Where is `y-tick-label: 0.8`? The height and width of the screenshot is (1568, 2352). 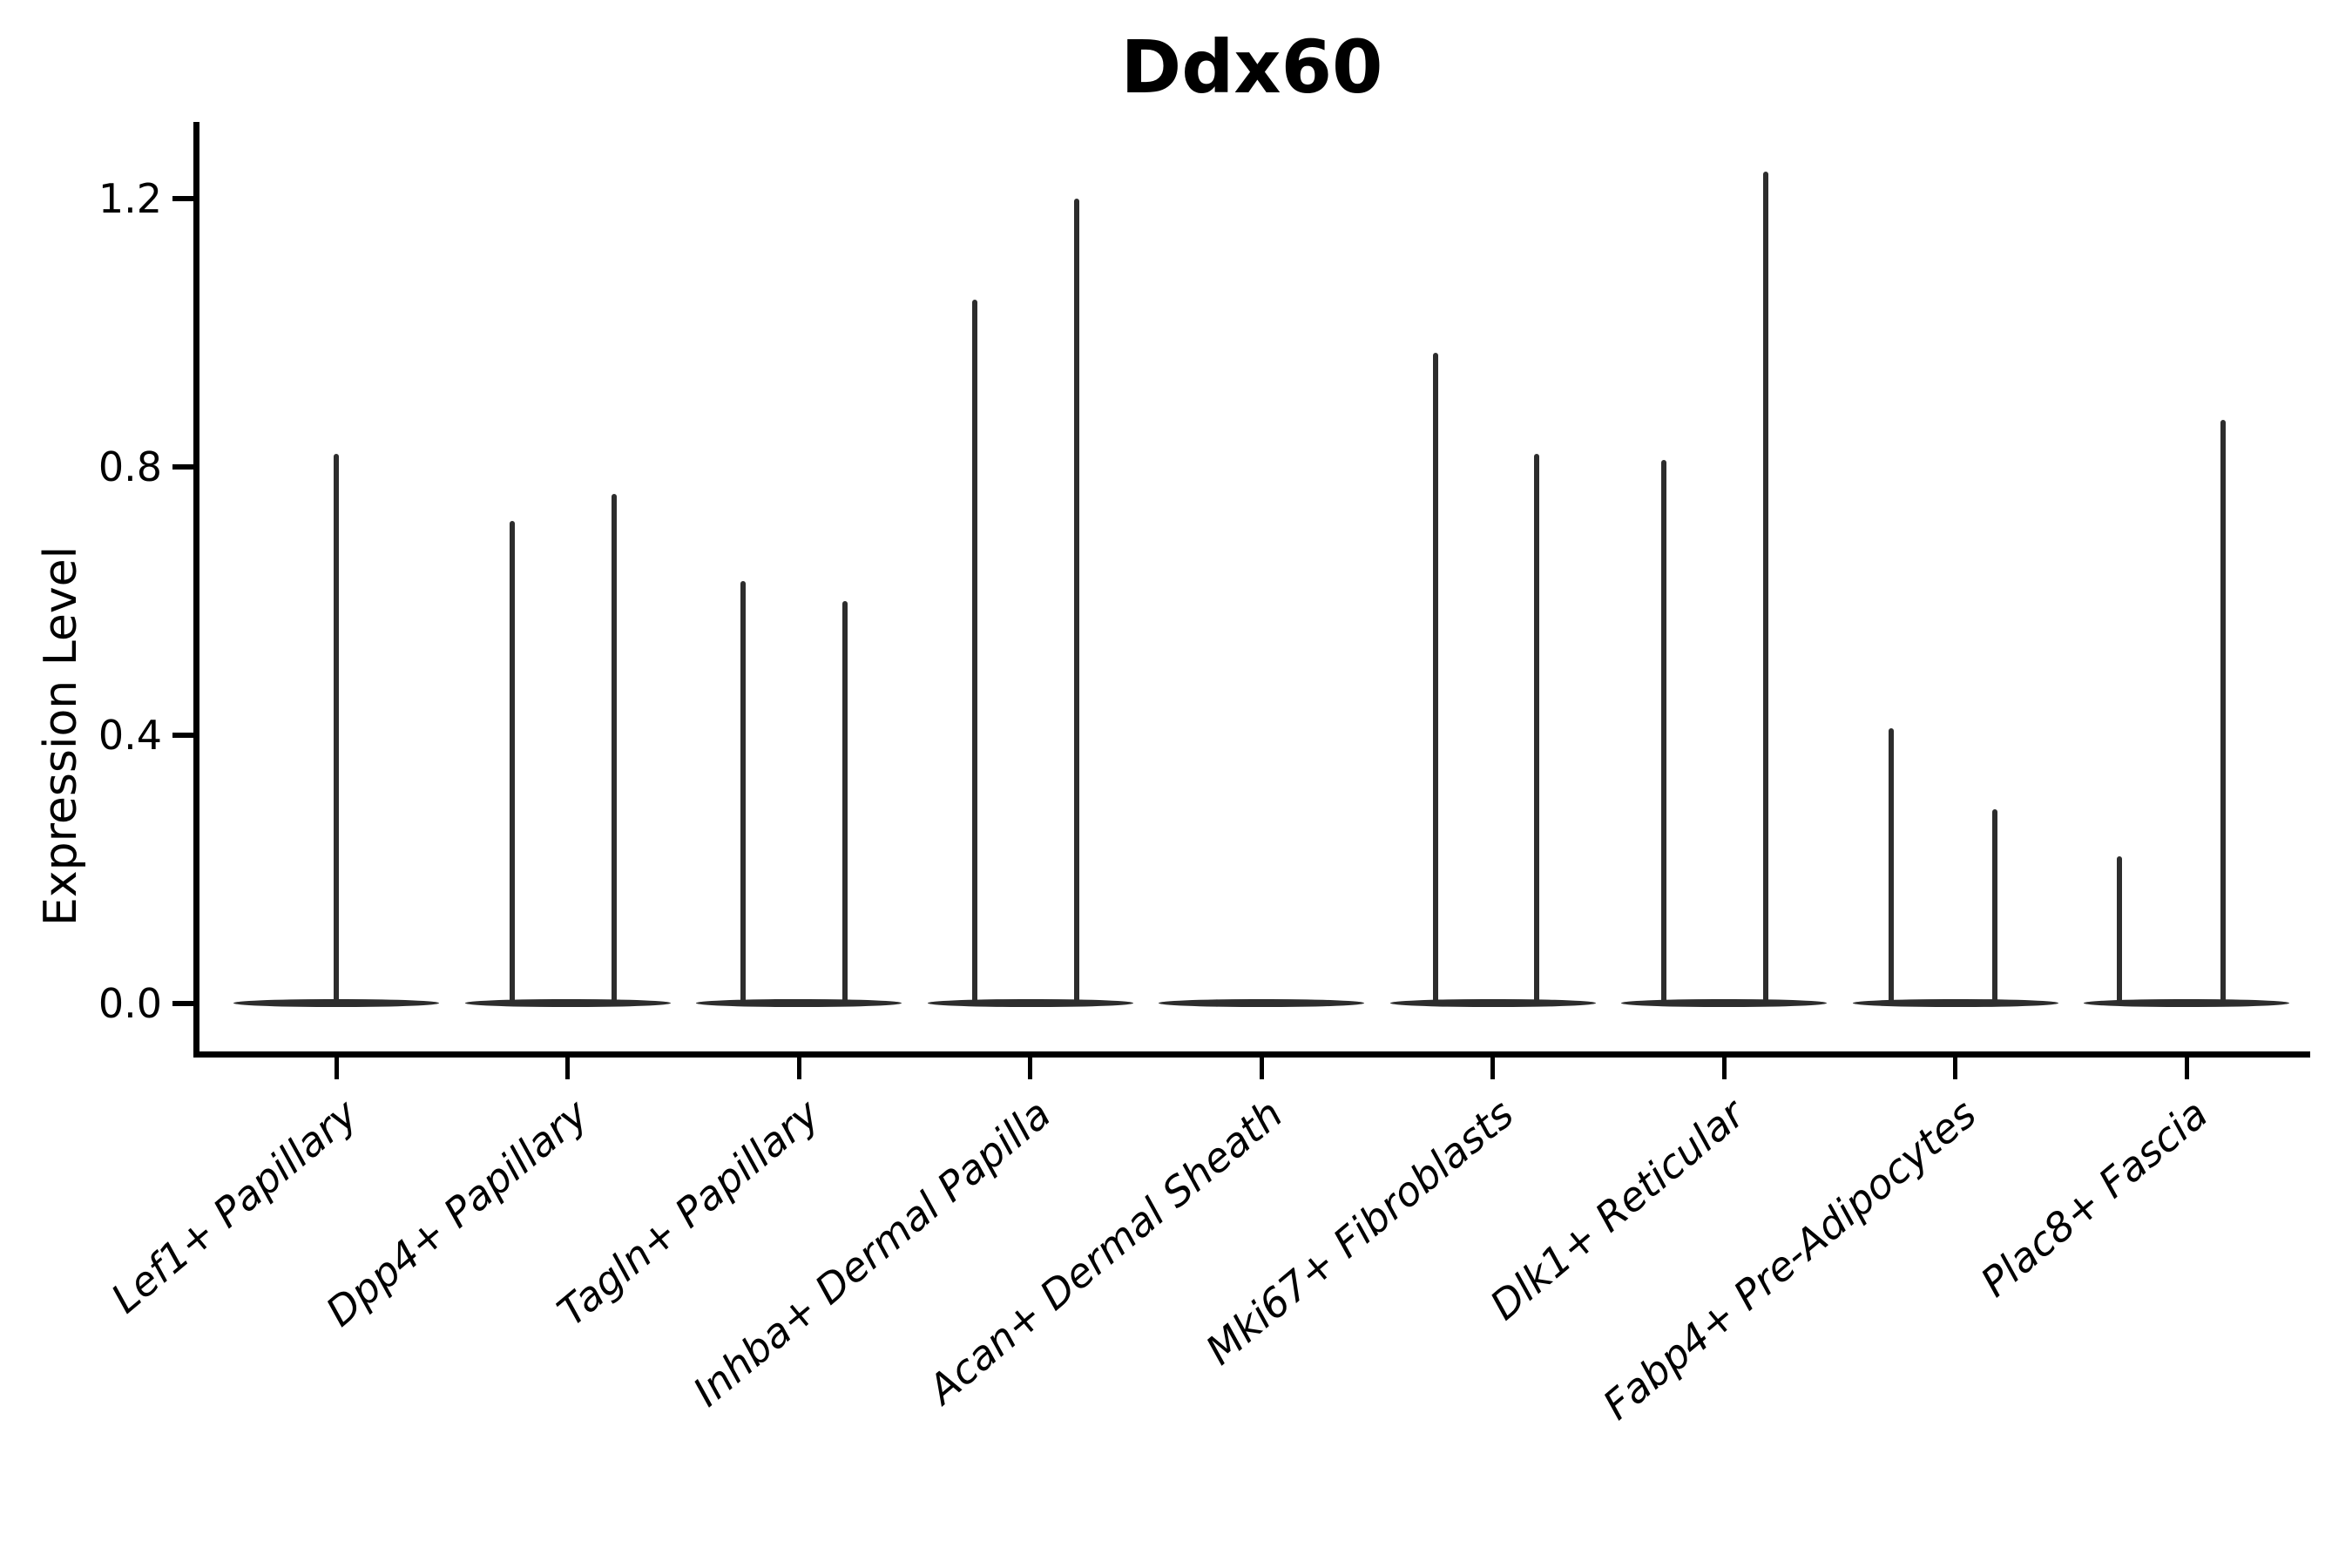 y-tick-label: 0.8 is located at coordinates (130, 466).